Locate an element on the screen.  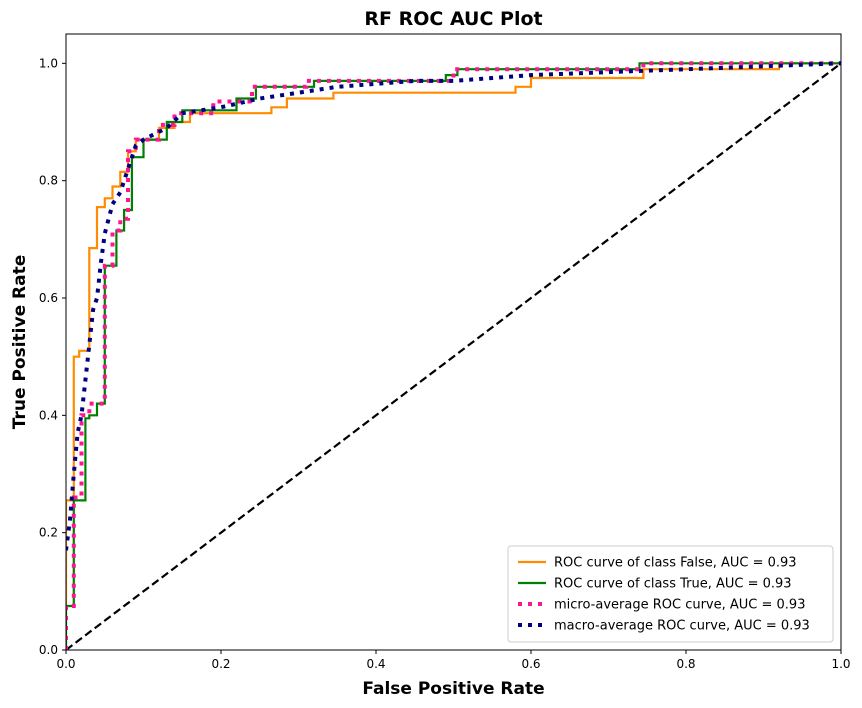
legend-label: ROC curve of class False, AUC = 0.93 is located at coordinates (675, 563).